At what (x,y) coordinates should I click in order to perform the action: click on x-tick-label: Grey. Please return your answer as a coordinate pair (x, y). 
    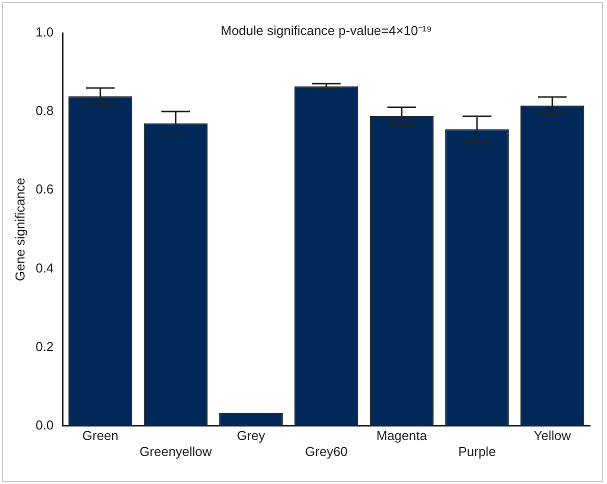
    Looking at the image, I should click on (251, 436).